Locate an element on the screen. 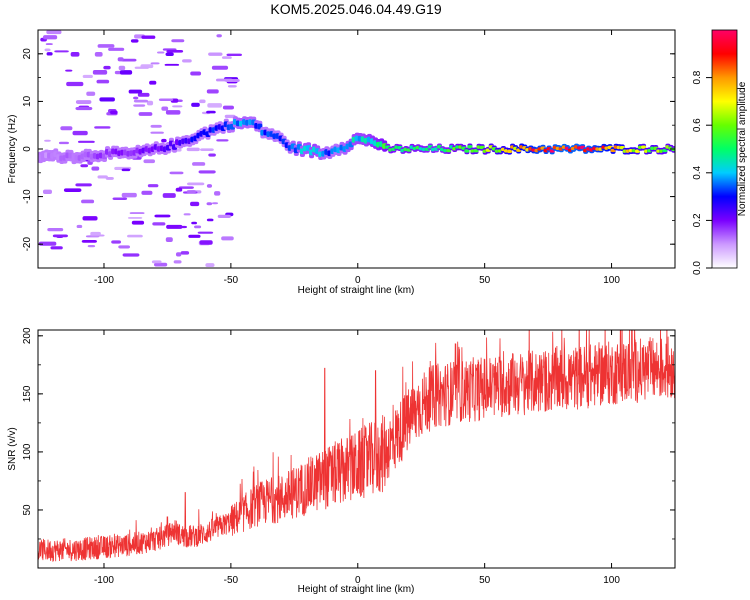 This screenshot has width=750, height=600. colorbar-tick-label: 0.6 is located at coordinates (697, 125).